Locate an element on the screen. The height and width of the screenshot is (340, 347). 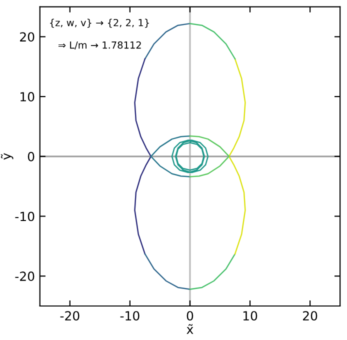
x-tick-label: 10 is located at coordinates (250, 316).